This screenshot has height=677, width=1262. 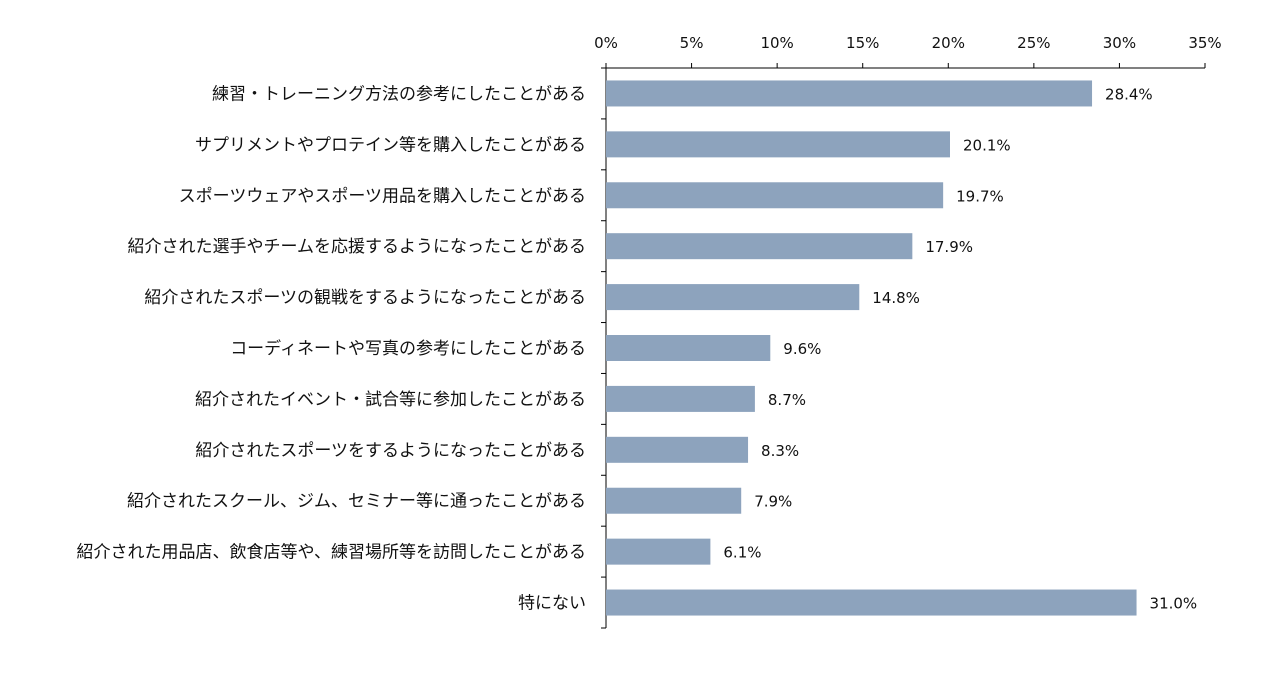 I want to click on x-tick-label: 25%, so click(x=1033, y=43).